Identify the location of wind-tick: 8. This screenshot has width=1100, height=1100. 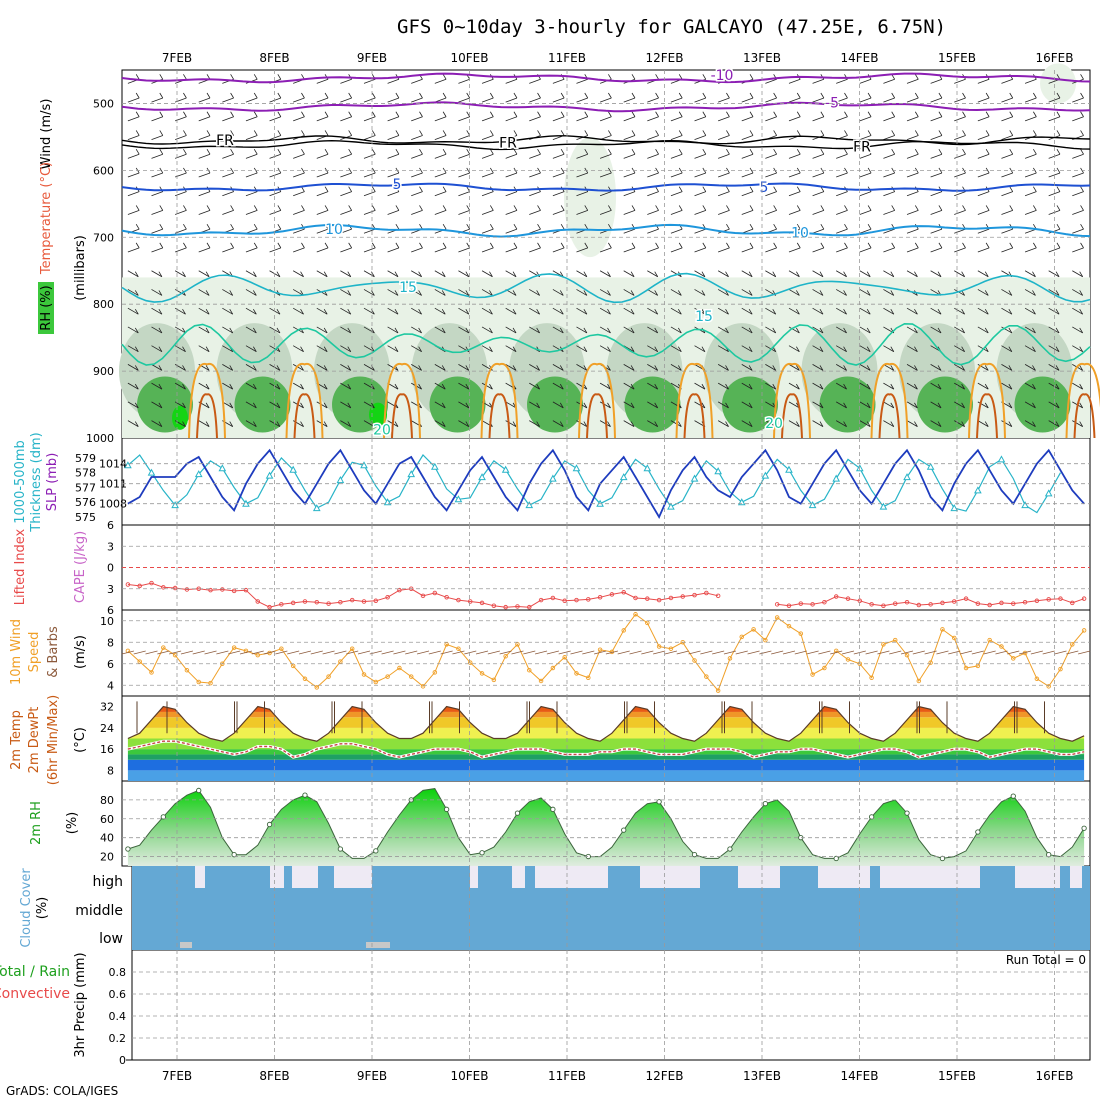
(110, 642).